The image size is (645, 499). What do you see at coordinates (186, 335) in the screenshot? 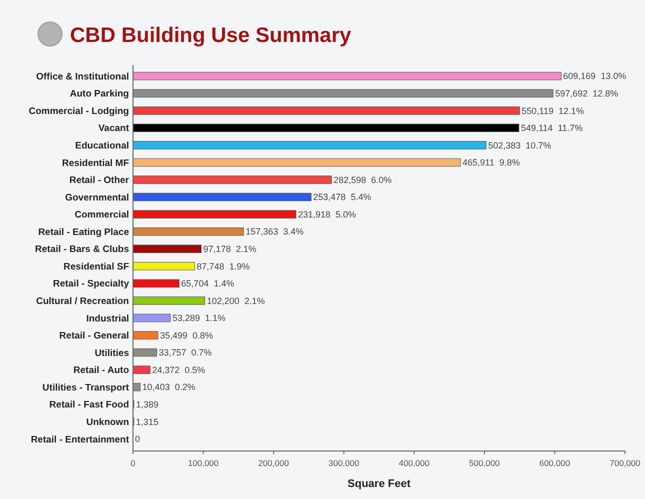
I see `data-label: 35,499 0.8%` at bounding box center [186, 335].